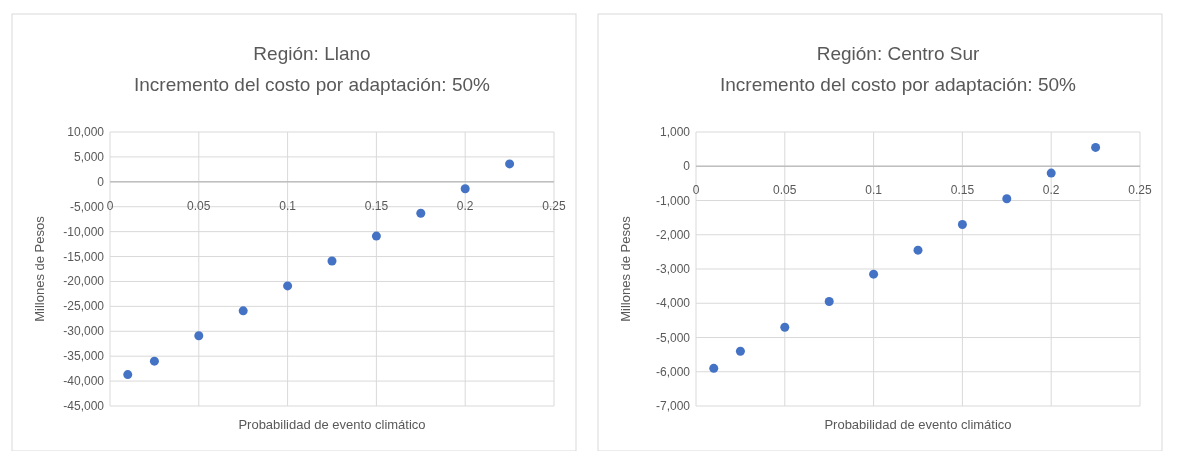  I want to click on y-tick-label: 5,000, so click(89, 156).